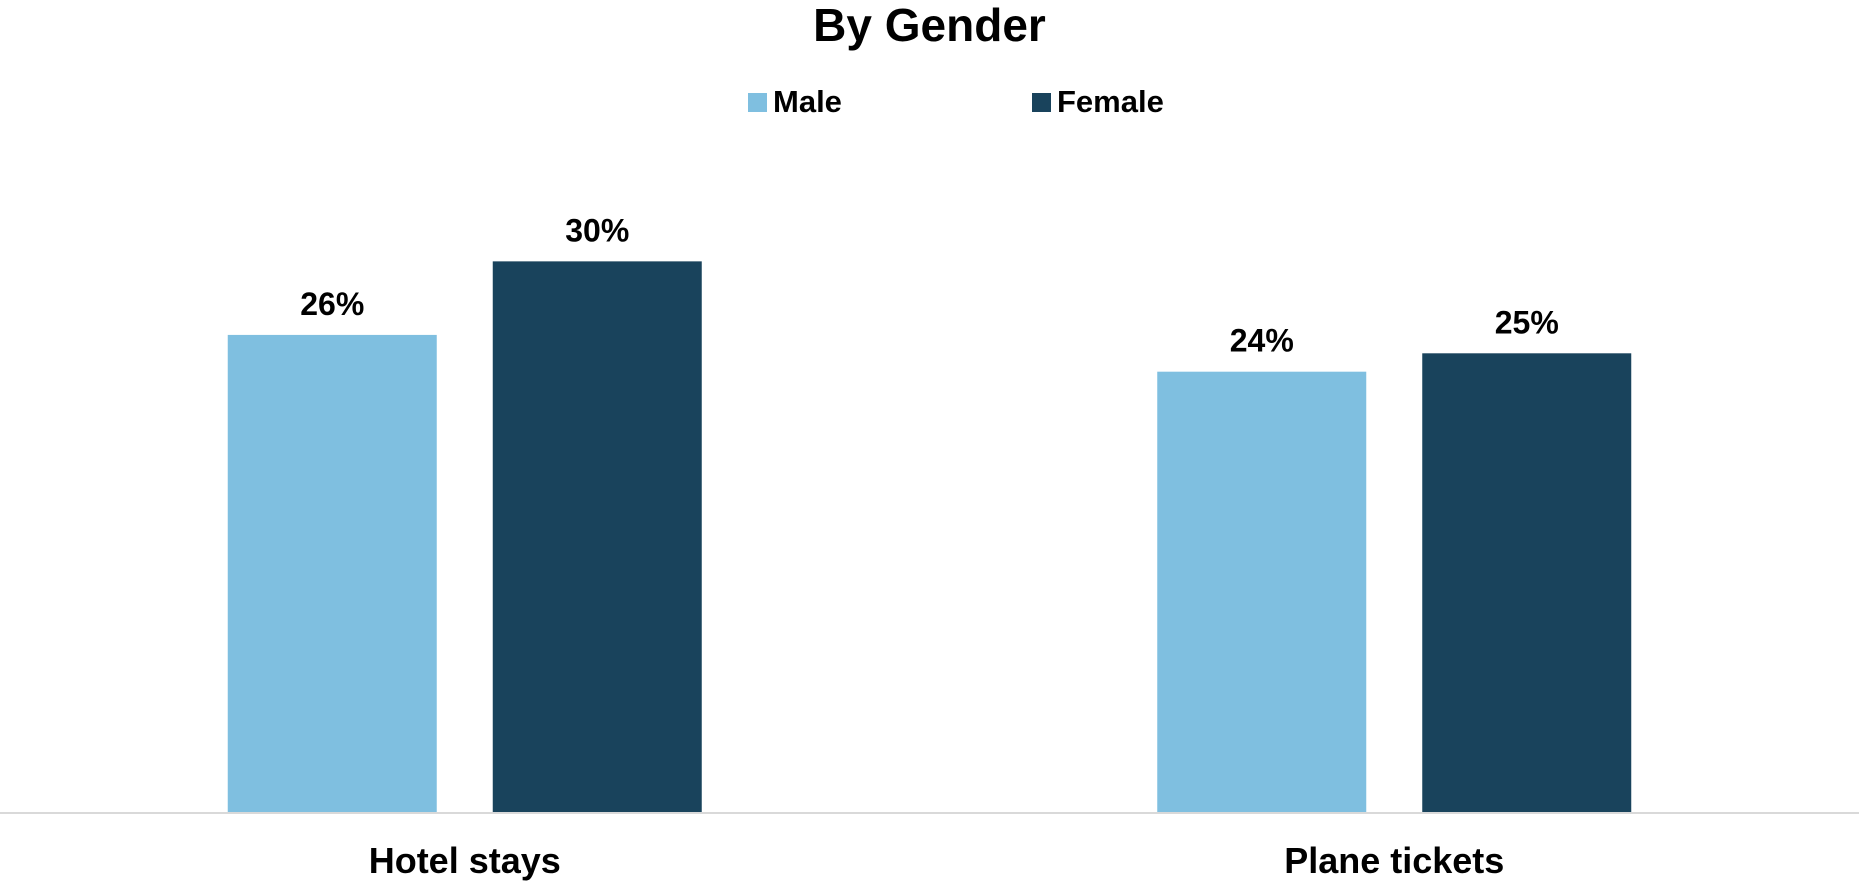  I want to click on bar-female-hotel-stays, so click(597, 537).